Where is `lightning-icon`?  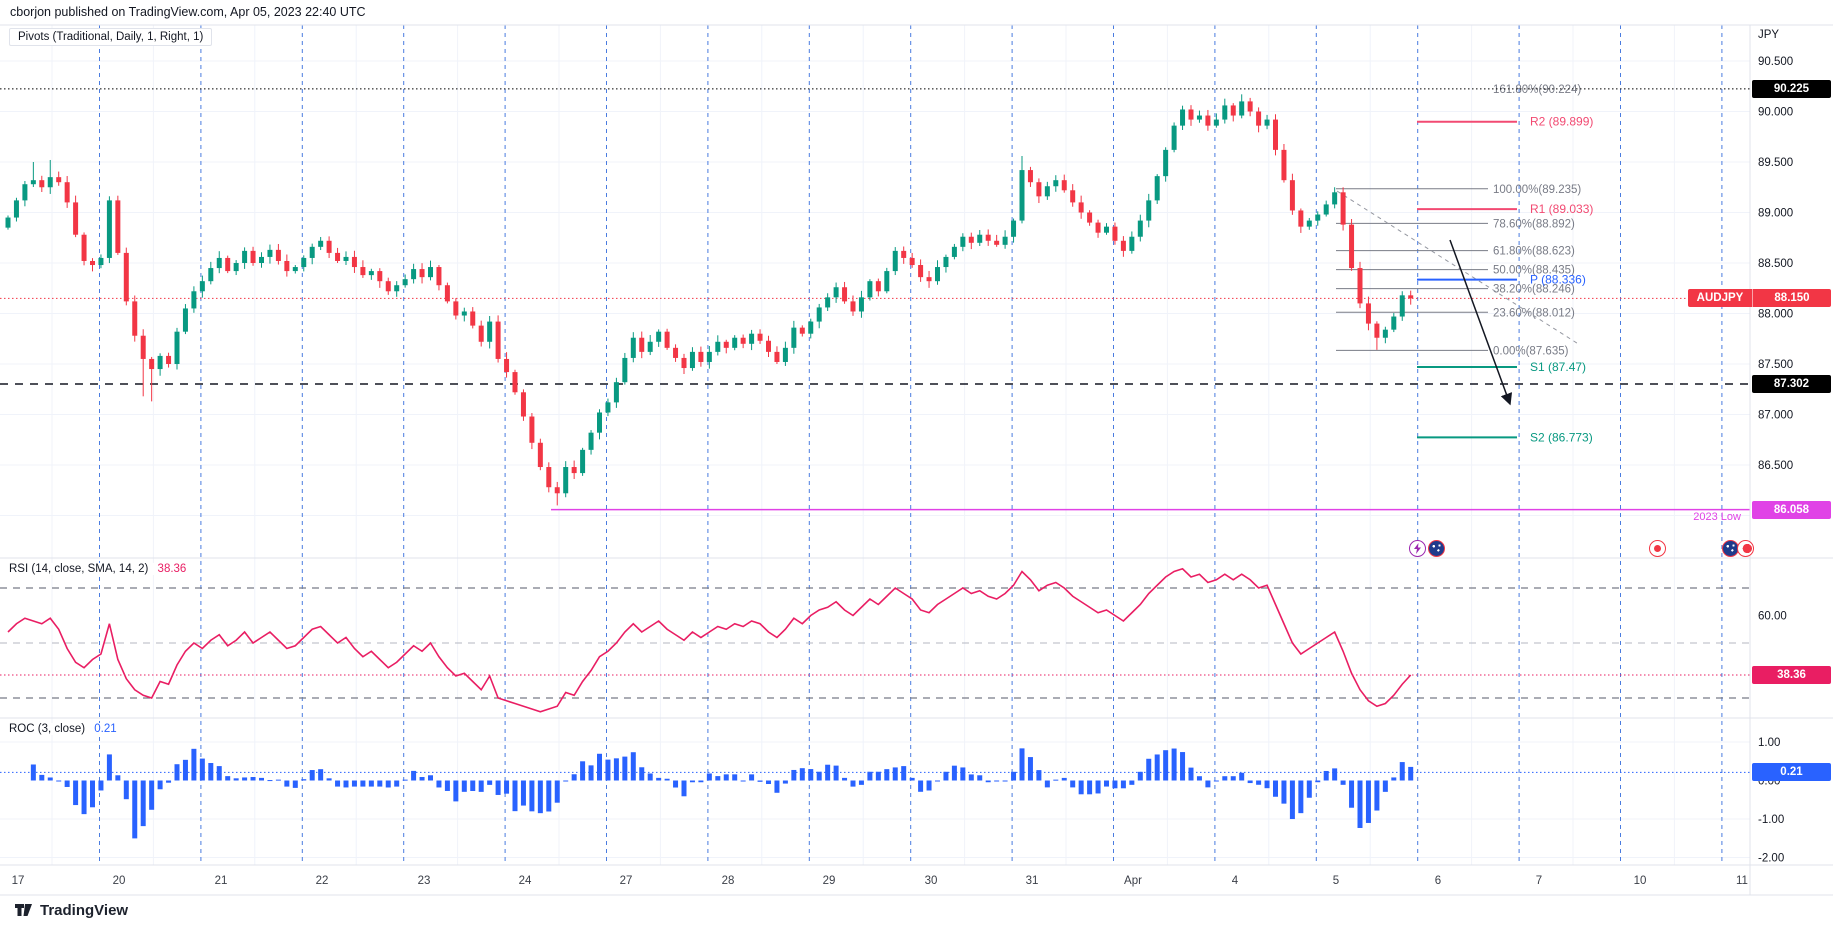
lightning-icon is located at coordinates (1417, 548).